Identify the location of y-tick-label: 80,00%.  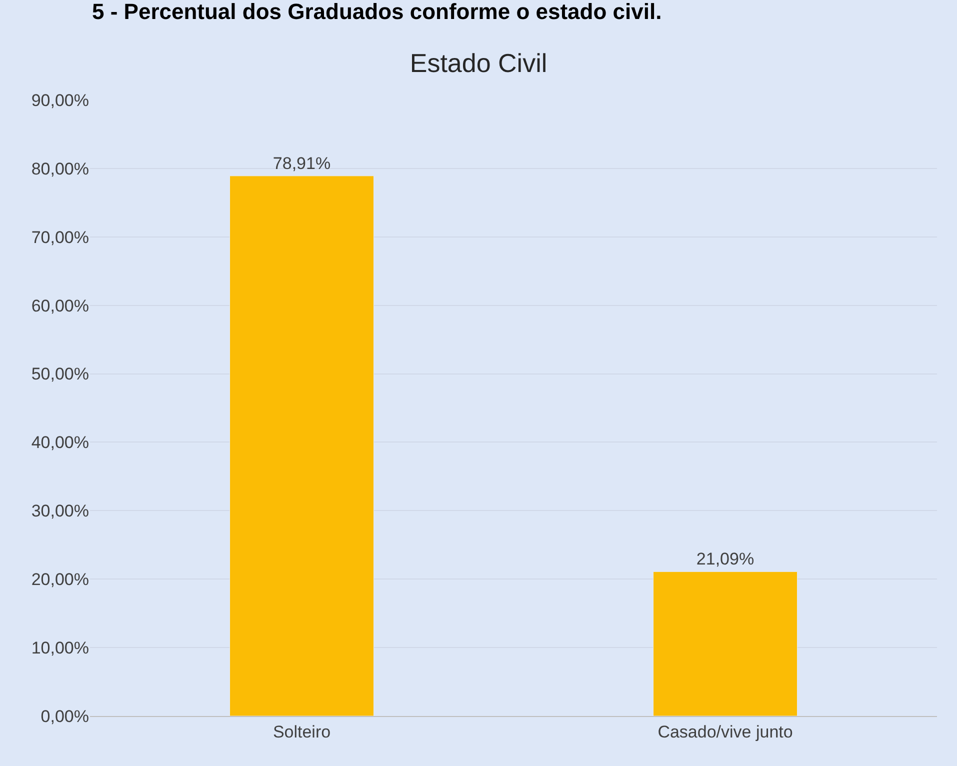
(60, 168).